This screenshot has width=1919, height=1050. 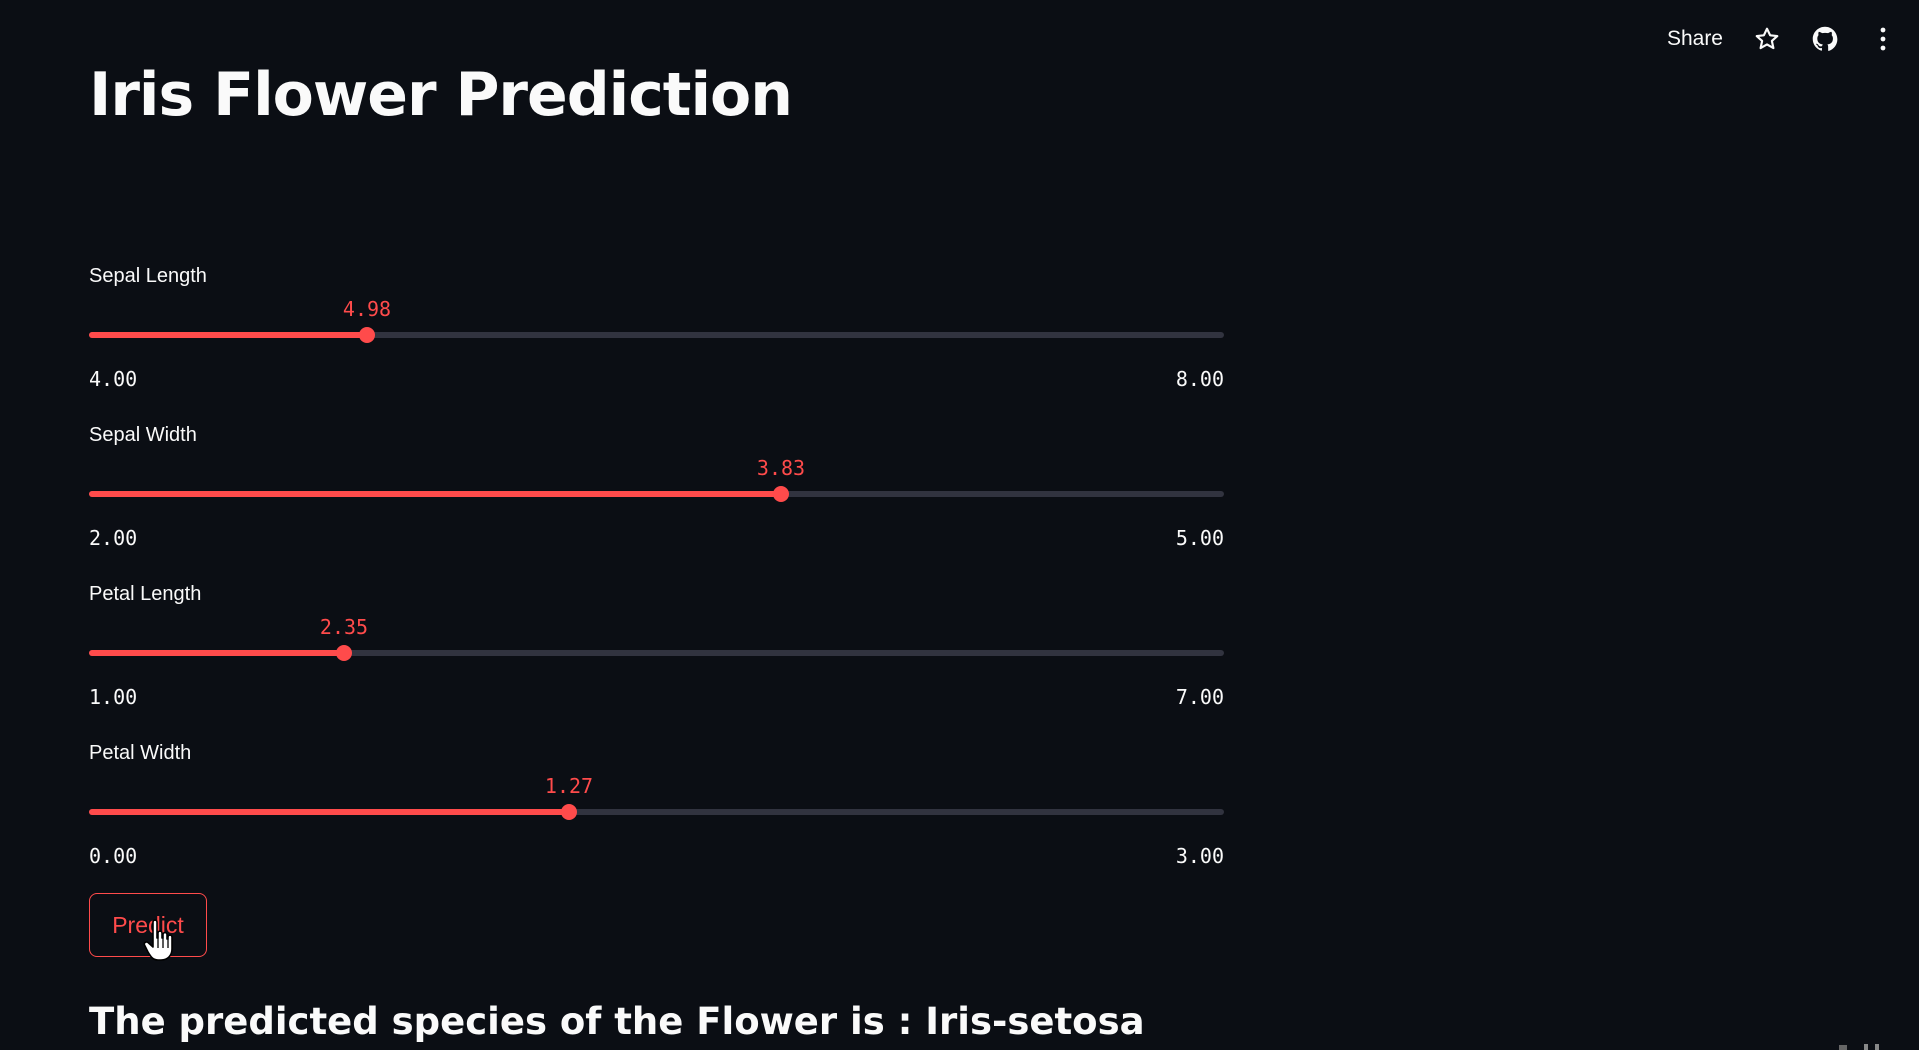 What do you see at coordinates (1767, 39) in the screenshot?
I see `star-icon` at bounding box center [1767, 39].